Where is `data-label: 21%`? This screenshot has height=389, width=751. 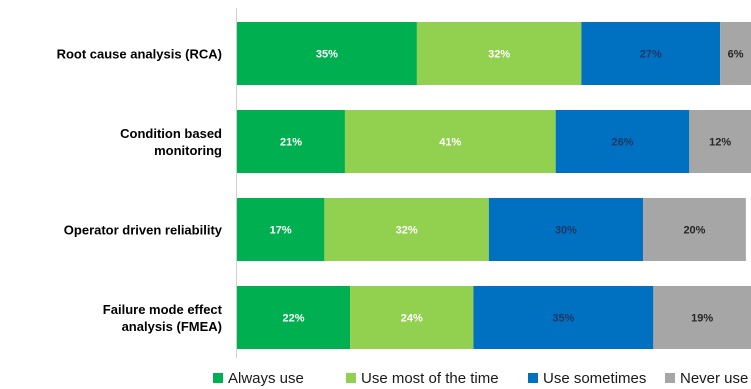
data-label: 21% is located at coordinates (291, 143).